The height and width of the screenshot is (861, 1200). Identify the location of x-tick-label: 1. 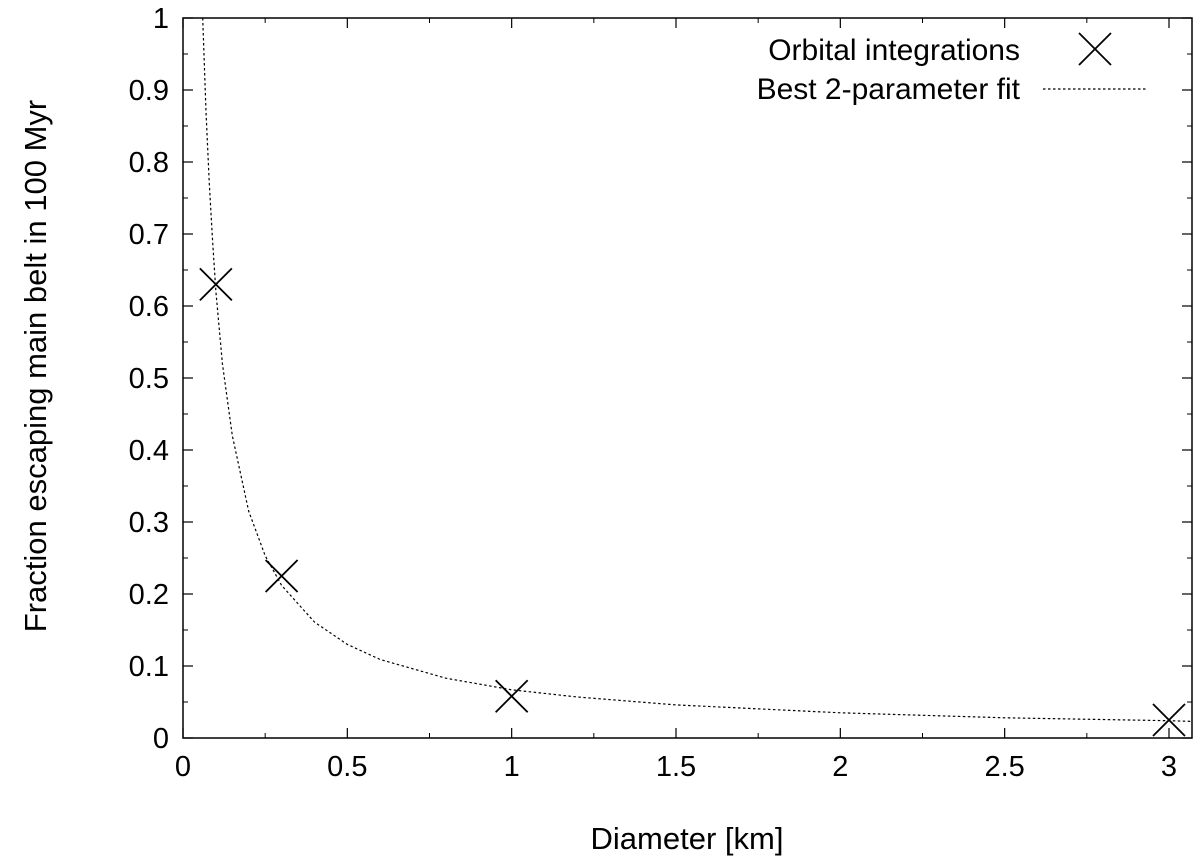
(512, 767).